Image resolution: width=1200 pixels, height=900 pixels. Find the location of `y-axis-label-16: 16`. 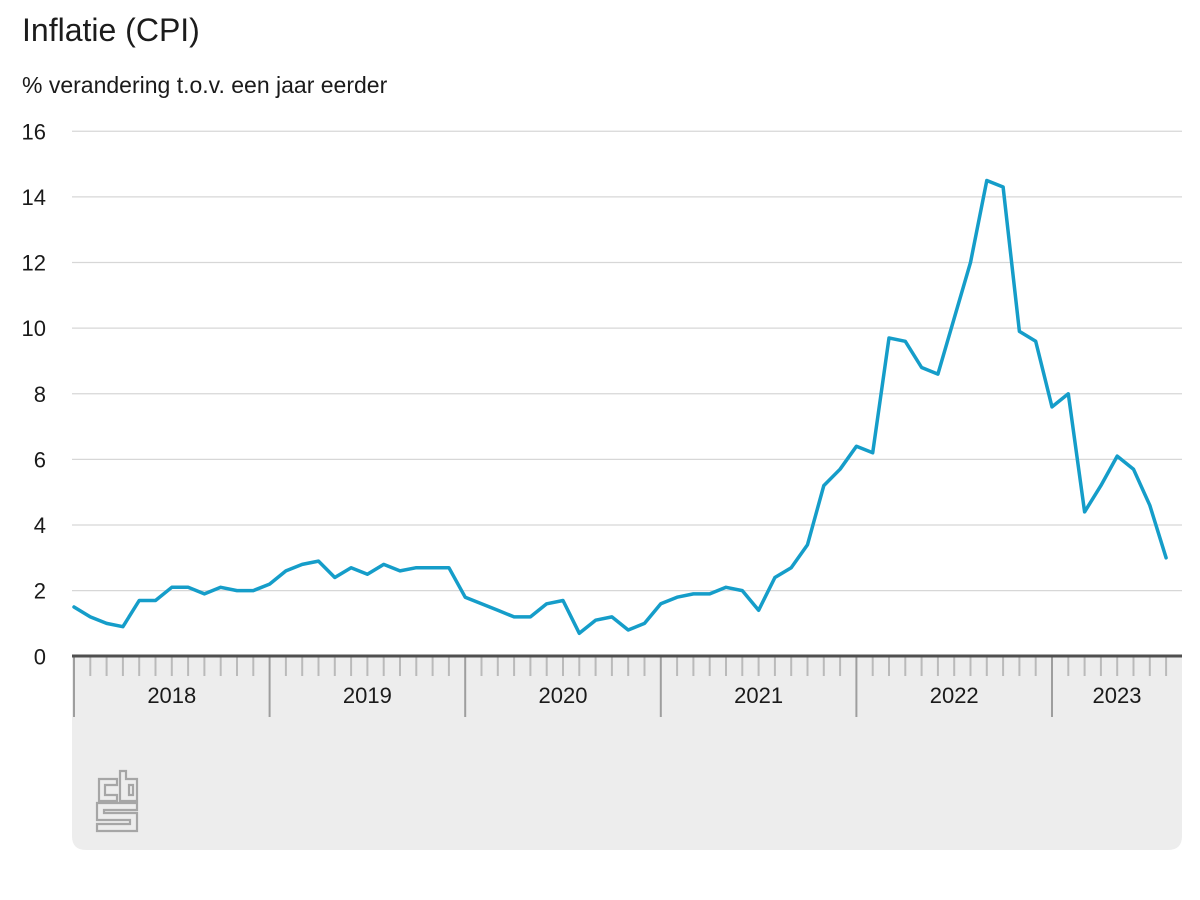

y-axis-label-16: 16 is located at coordinates (34, 131).